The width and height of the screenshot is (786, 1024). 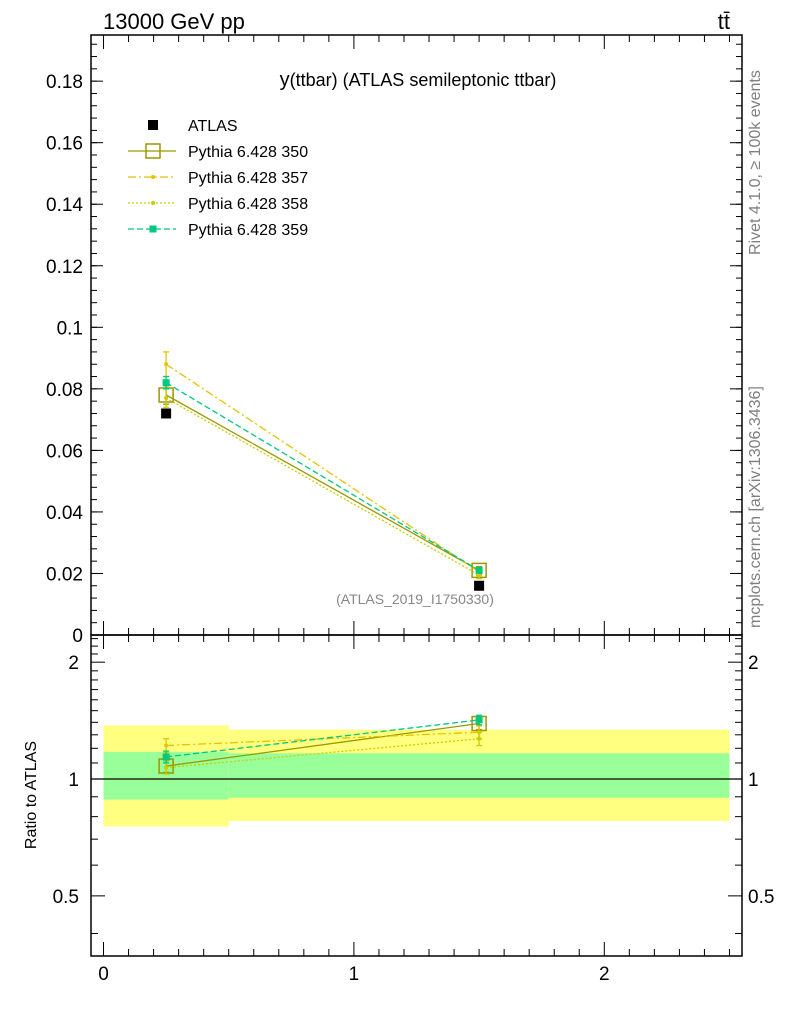 What do you see at coordinates (761, 897) in the screenshot?
I see `ratio-ytick-label-right: 0.5` at bounding box center [761, 897].